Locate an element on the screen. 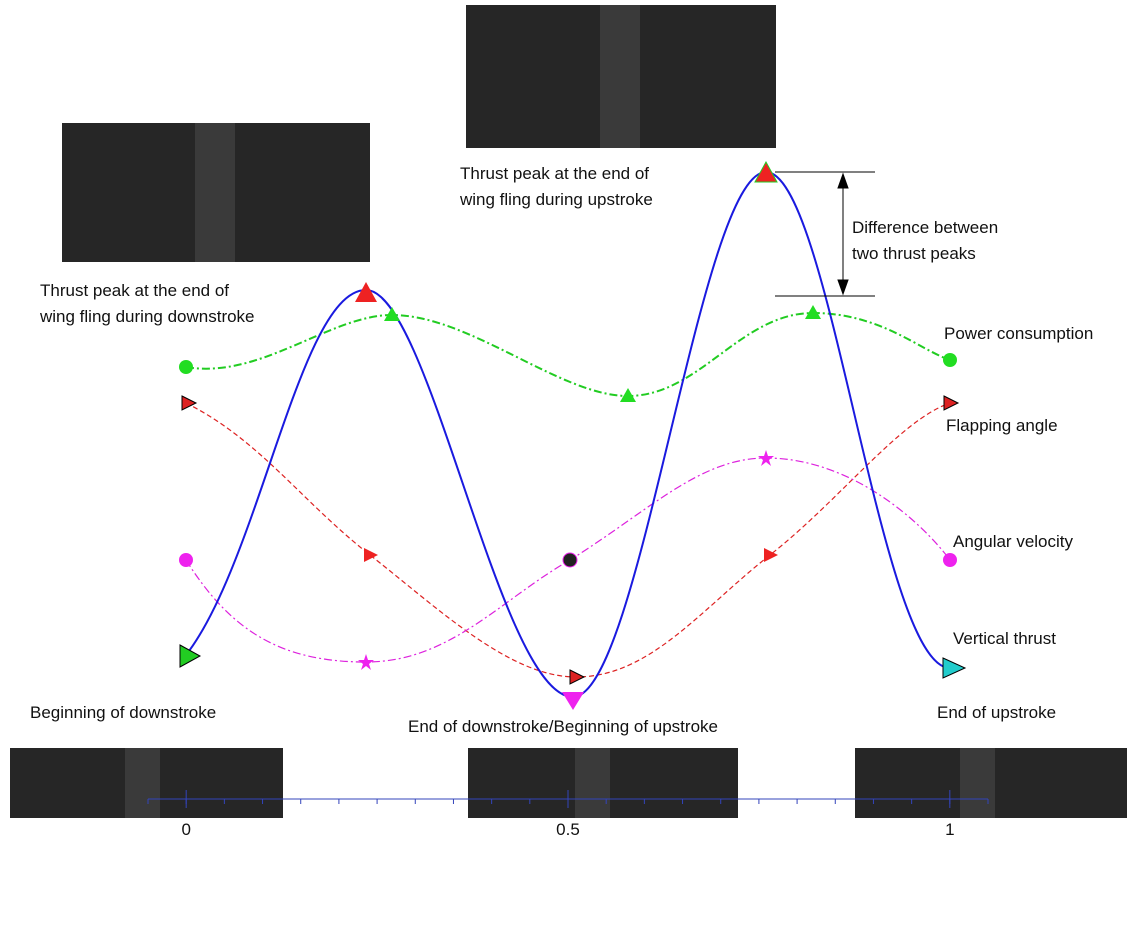 This screenshot has width=1146, height=929. annotation: End of downstroke/Beginning of upstroke is located at coordinates (563, 726).